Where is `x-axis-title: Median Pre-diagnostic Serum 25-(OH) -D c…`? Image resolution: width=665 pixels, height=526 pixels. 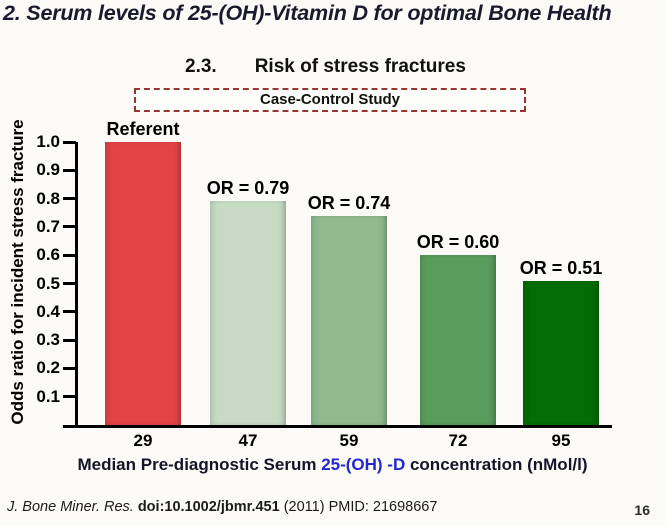 x-axis-title: Median Pre-diagnostic Serum 25-(OH) -D c… is located at coordinates (332, 465).